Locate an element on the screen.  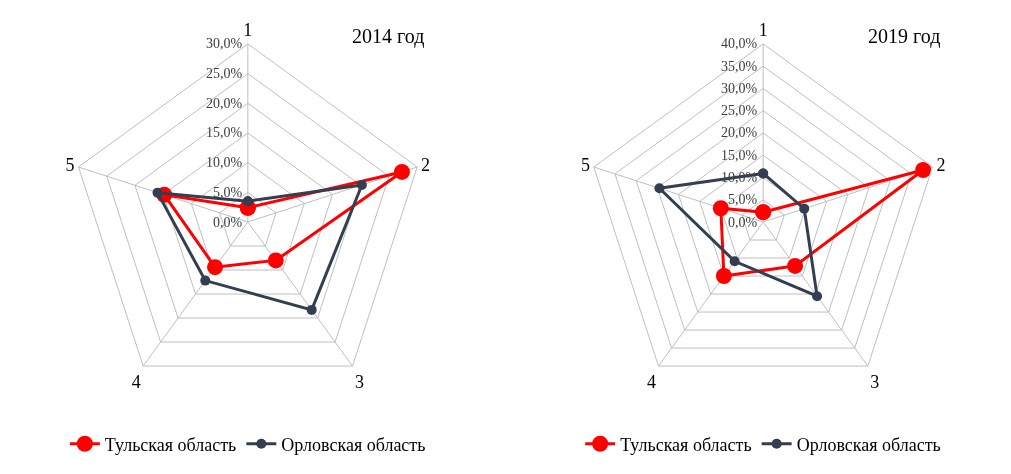
chart-title: 2014 год is located at coordinates (388, 36).